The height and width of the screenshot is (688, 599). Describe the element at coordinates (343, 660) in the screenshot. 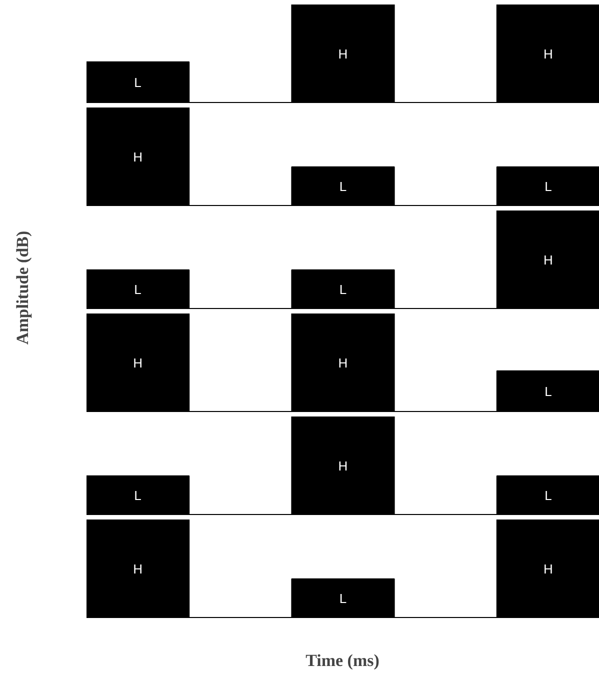

I see `x-axis-title: Time (ms)` at that location.